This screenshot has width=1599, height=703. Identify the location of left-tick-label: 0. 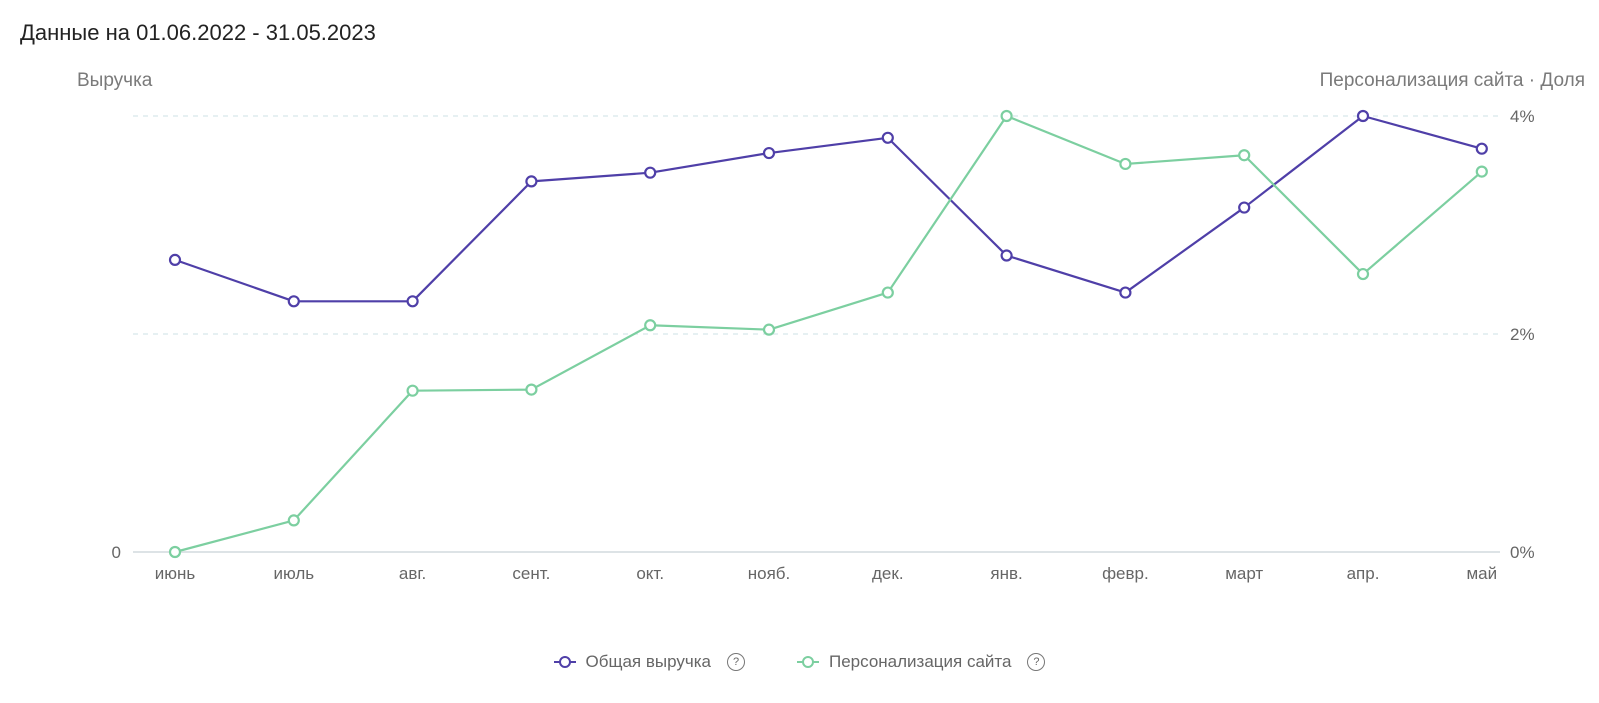
(116, 552).